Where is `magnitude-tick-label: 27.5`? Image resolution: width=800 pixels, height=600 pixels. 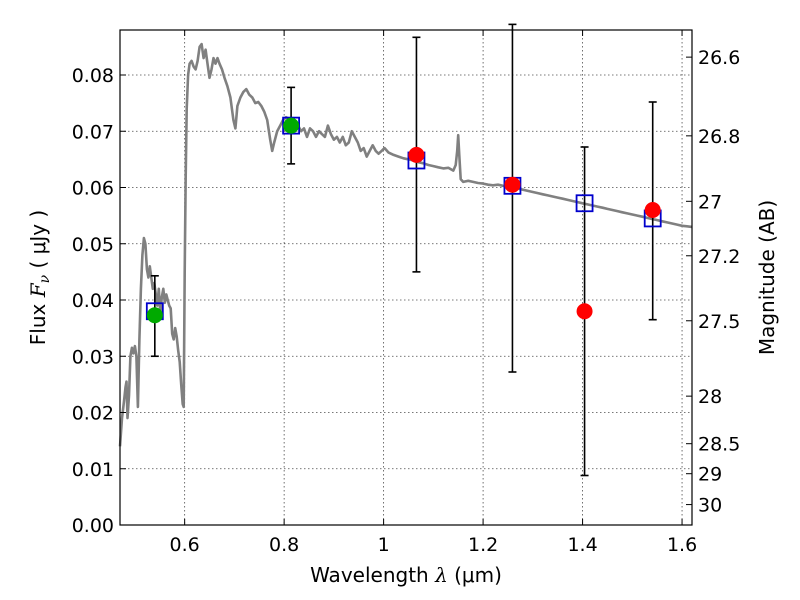
magnitude-tick-label: 27.5 is located at coordinates (719, 322).